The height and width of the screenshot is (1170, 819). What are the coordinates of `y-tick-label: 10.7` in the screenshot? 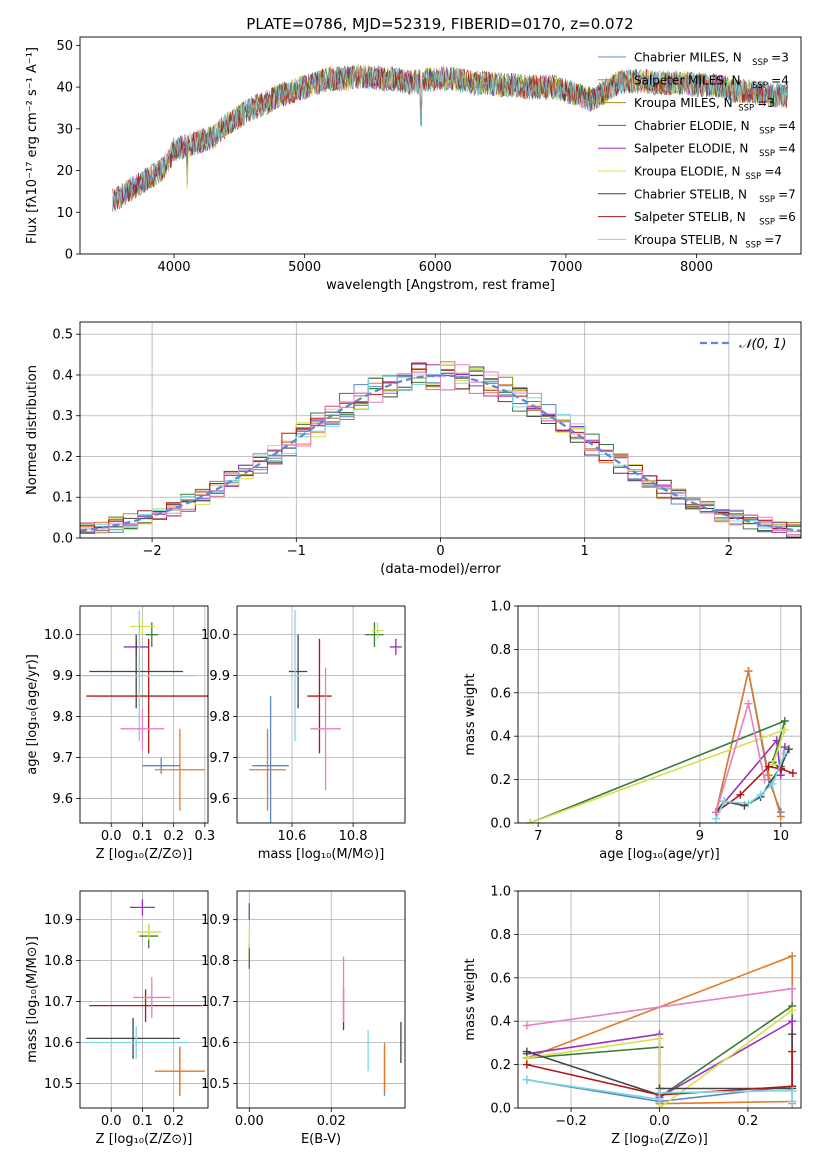 It's located at (215, 1002).